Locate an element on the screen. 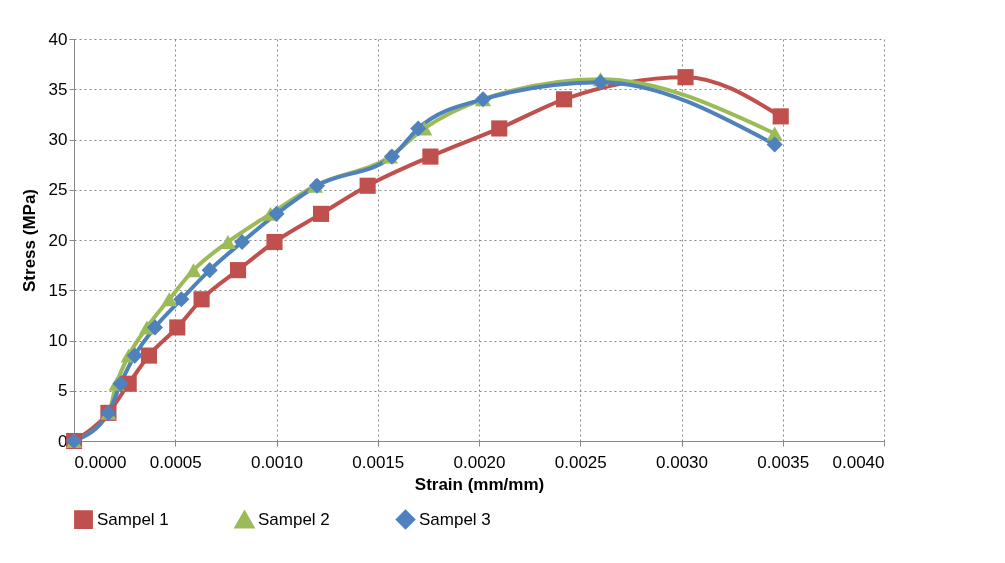 This screenshot has width=1005, height=563. legend-label: Sampel 1 is located at coordinates (133, 519).